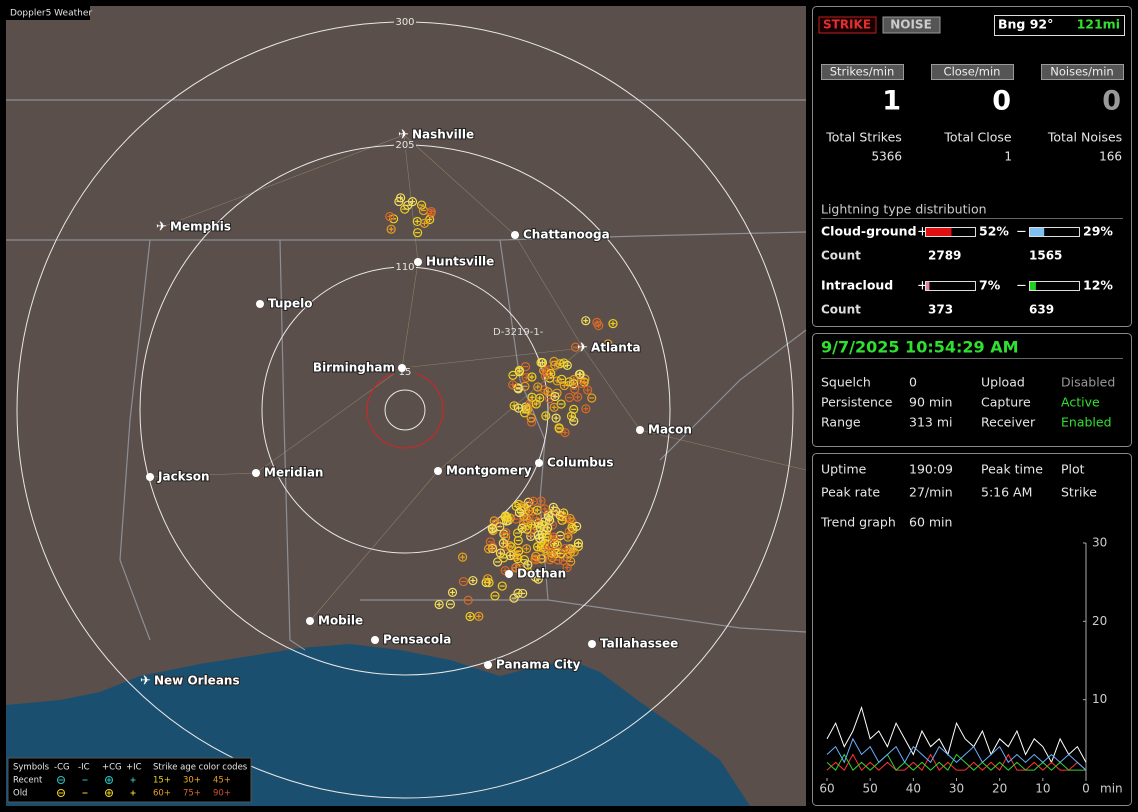  I want to click on setting: 90 min, so click(930, 402).